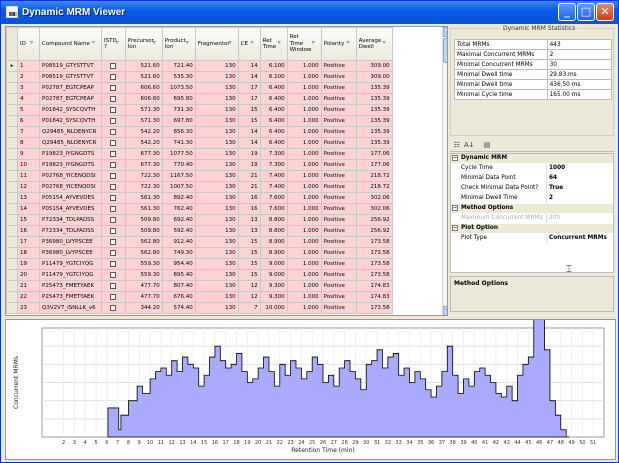  Describe the element at coordinates (532, 158) in the screenshot. I see `property-category: − Dynamic MRM` at that location.